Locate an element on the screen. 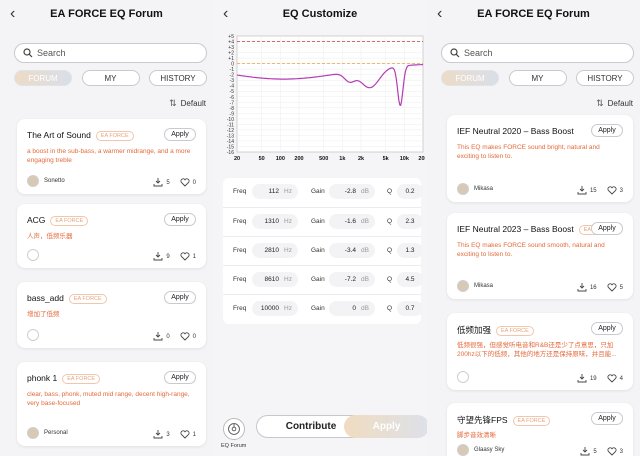  freq-value: 112 is located at coordinates (273, 191).